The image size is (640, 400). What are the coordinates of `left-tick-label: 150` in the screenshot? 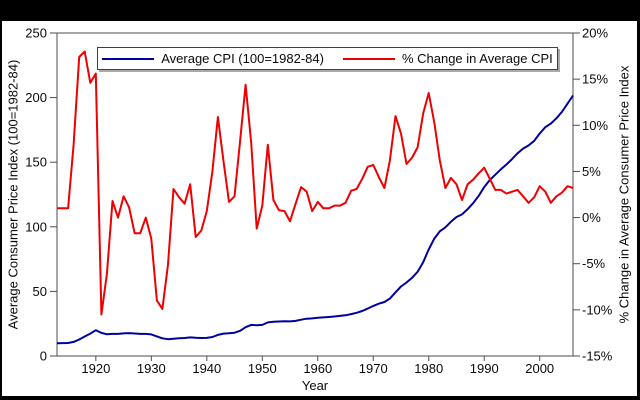 It's located at (36, 162).